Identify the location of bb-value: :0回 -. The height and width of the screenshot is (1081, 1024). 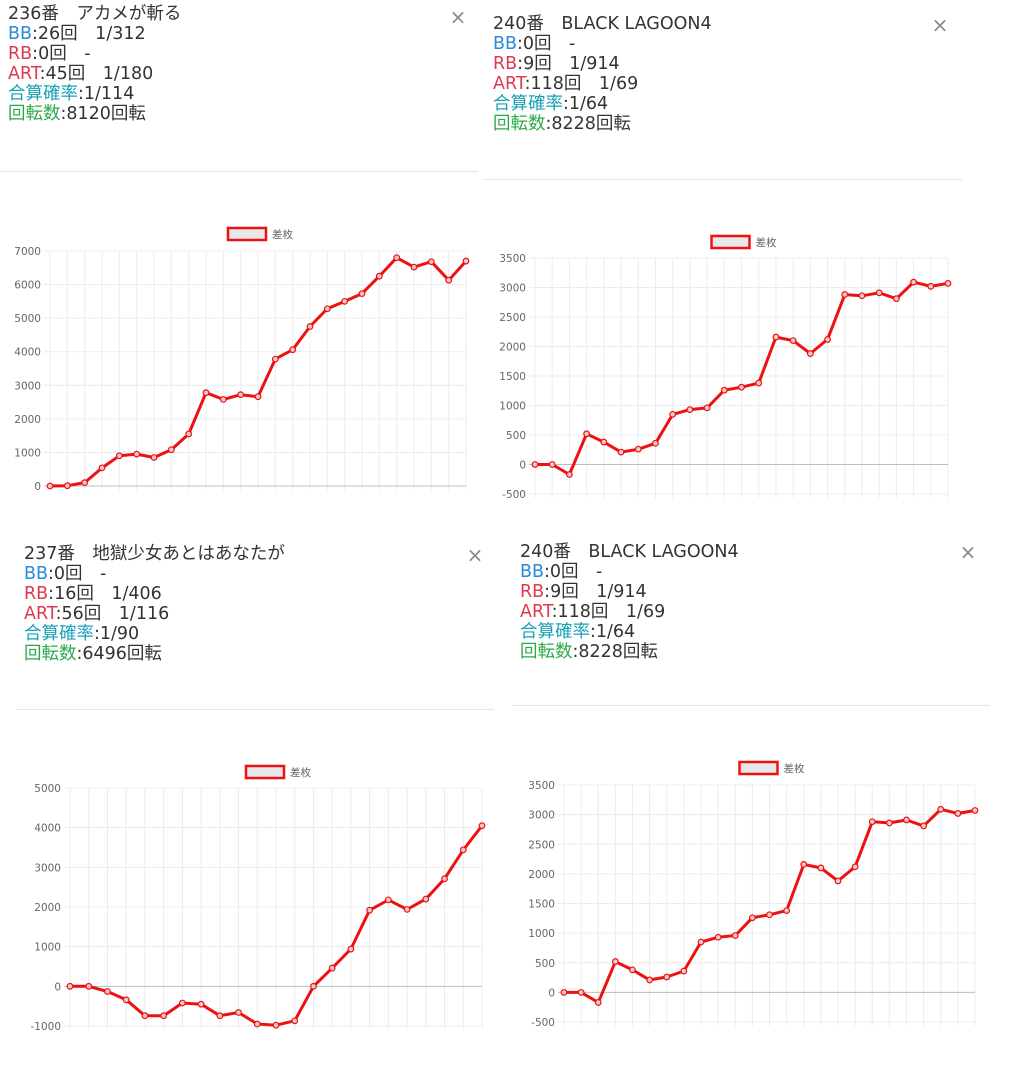
(546, 44).